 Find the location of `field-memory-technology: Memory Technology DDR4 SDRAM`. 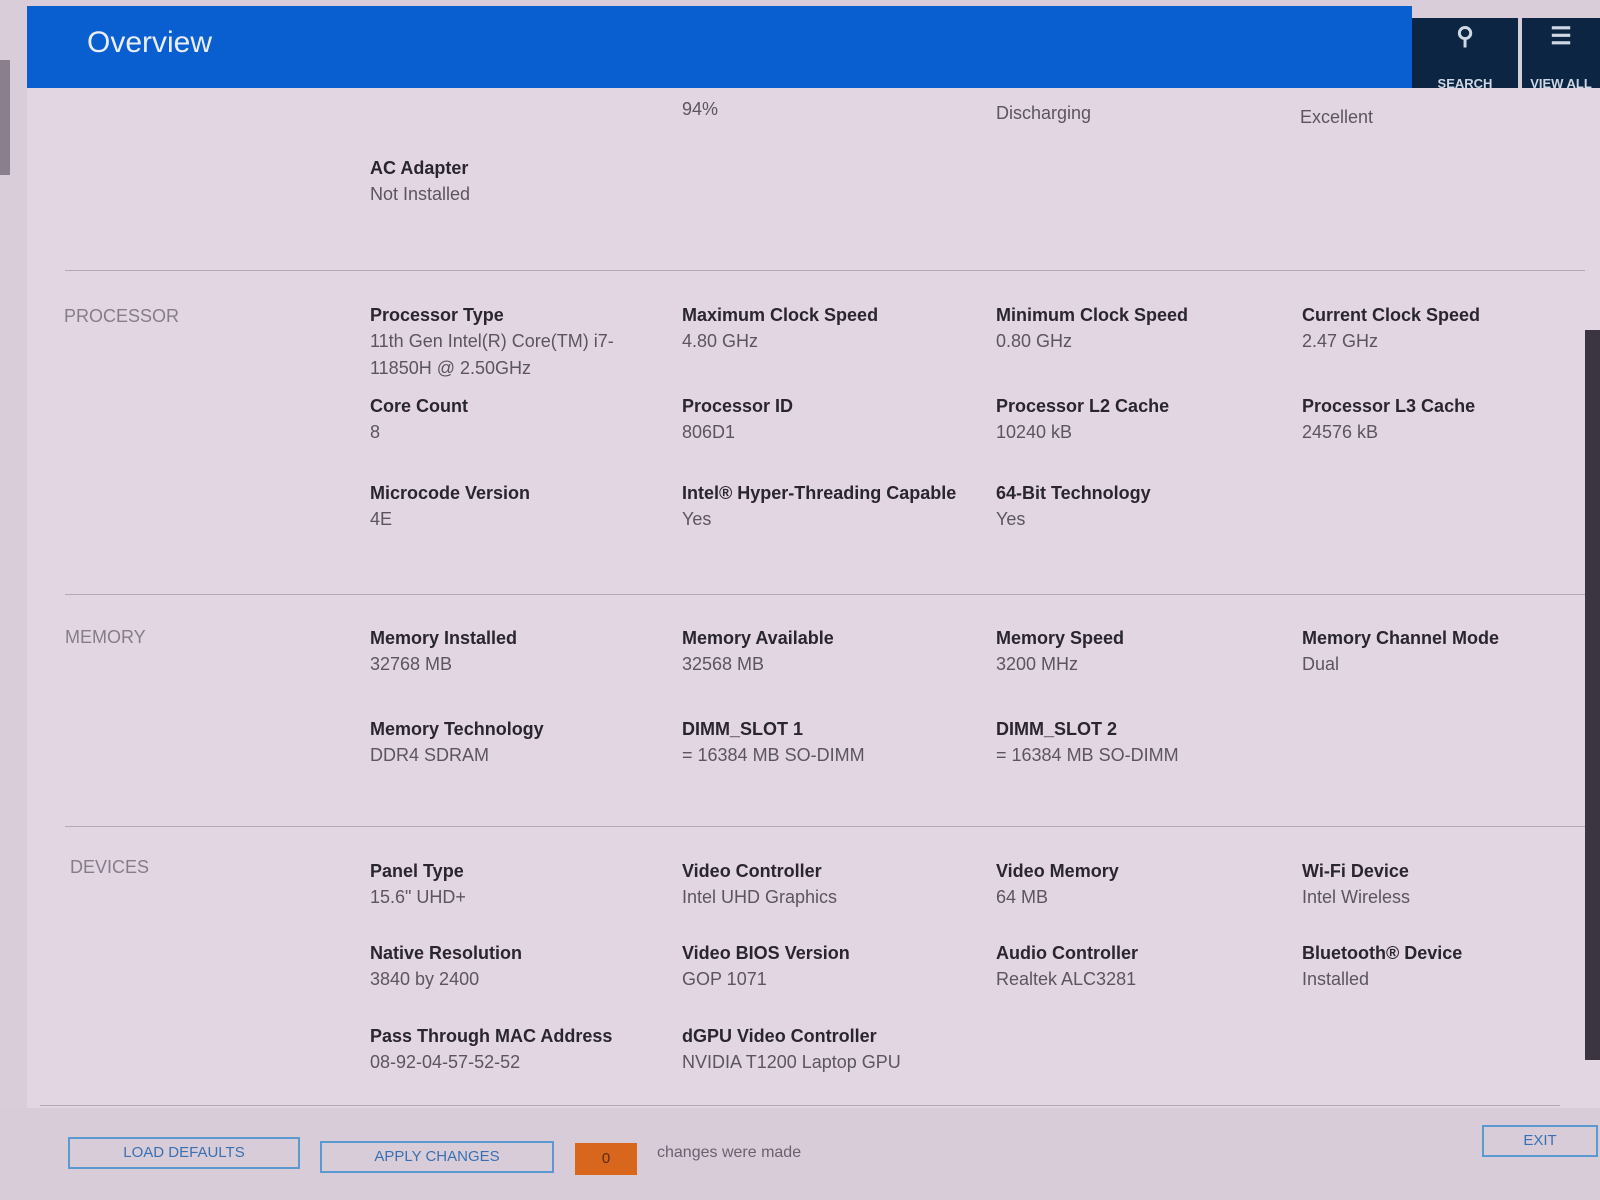

field-memory-technology: Memory Technology DDR4 SDRAM is located at coordinates (520, 742).